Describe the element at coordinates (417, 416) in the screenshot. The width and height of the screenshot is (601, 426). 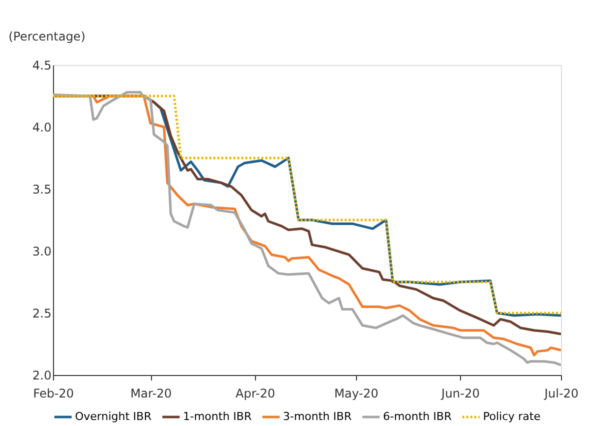
I see `legend-label: 6-month IBR` at that location.